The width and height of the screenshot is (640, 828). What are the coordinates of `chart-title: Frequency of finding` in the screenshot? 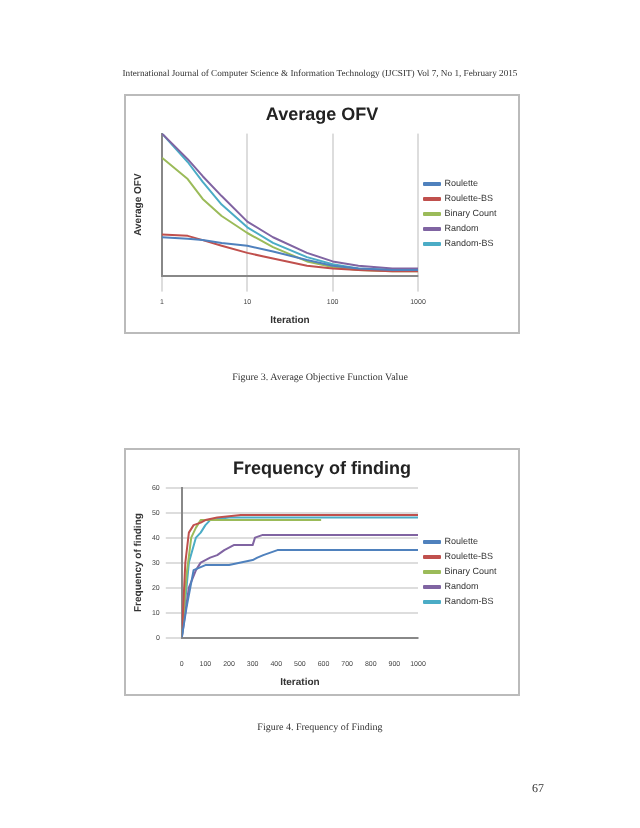 It's located at (322, 467).